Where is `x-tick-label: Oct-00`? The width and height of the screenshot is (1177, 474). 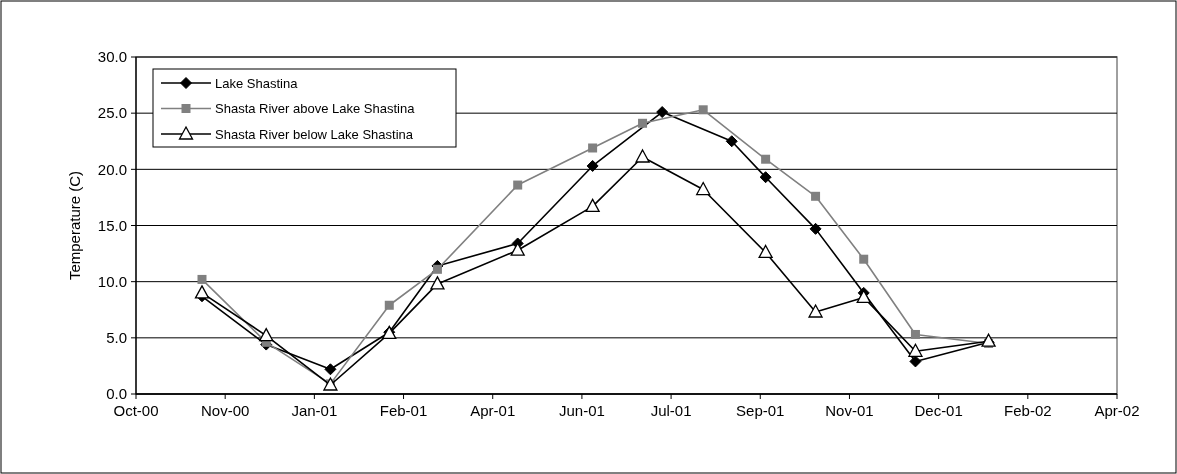 x-tick-label: Oct-00 is located at coordinates (136, 410).